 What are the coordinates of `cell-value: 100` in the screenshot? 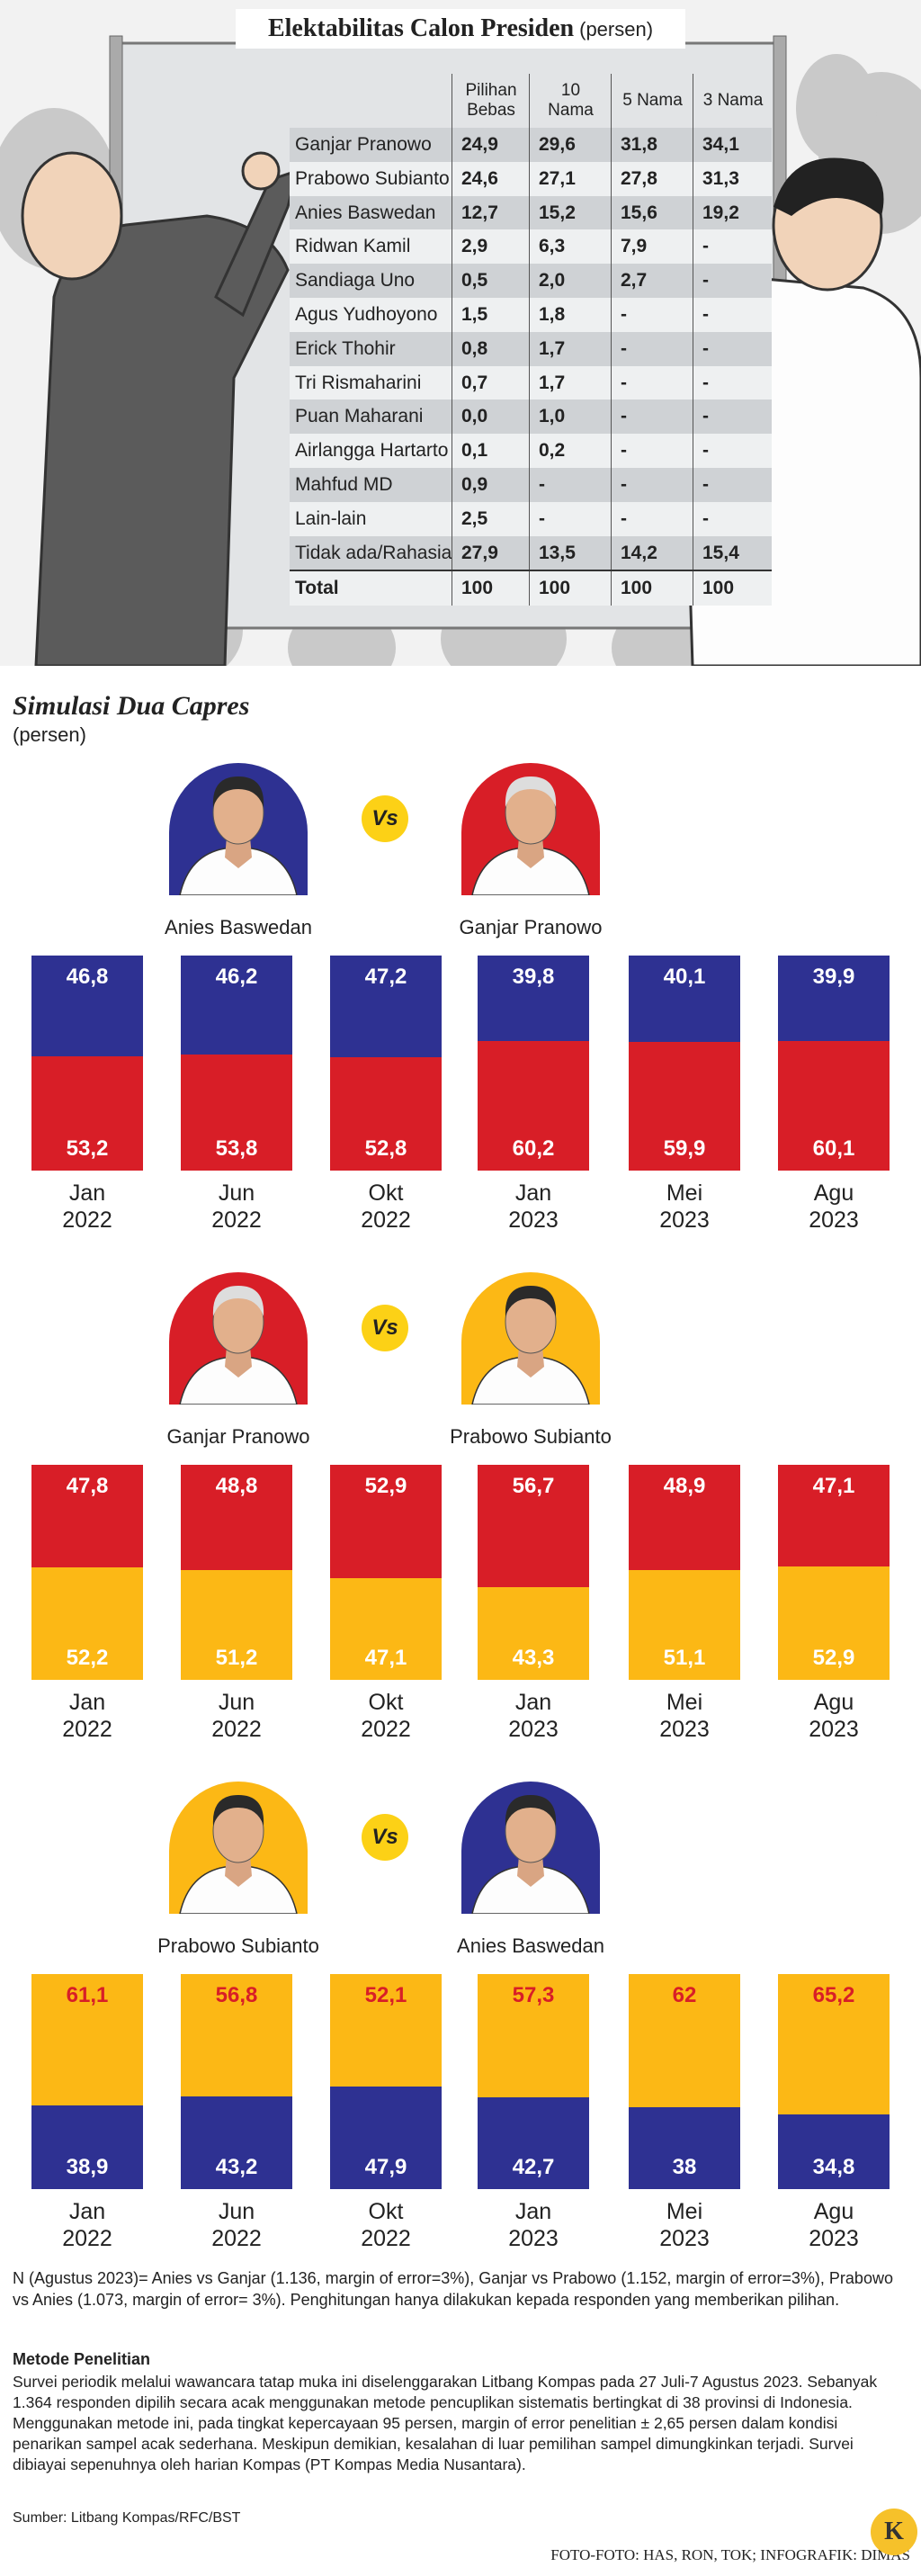 It's located at (570, 589).